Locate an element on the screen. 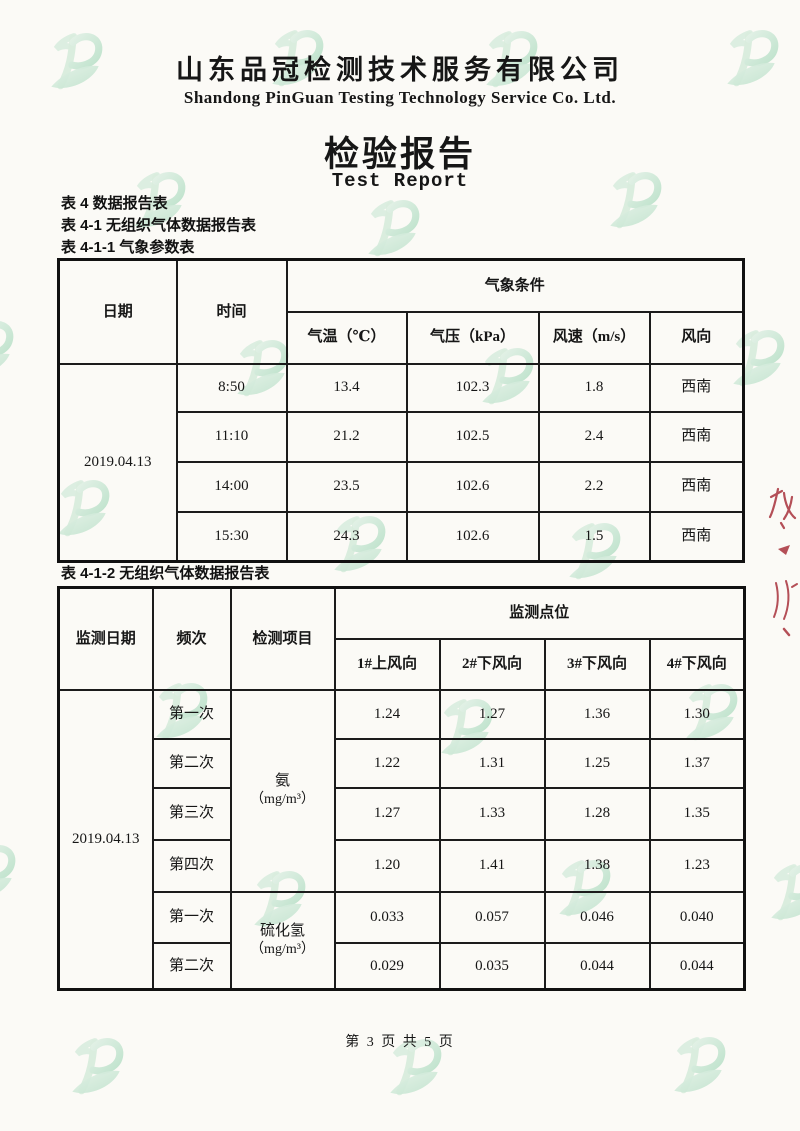 The height and width of the screenshot is (1131, 800). report-title-cn: 检验报告 is located at coordinates (399, 154).